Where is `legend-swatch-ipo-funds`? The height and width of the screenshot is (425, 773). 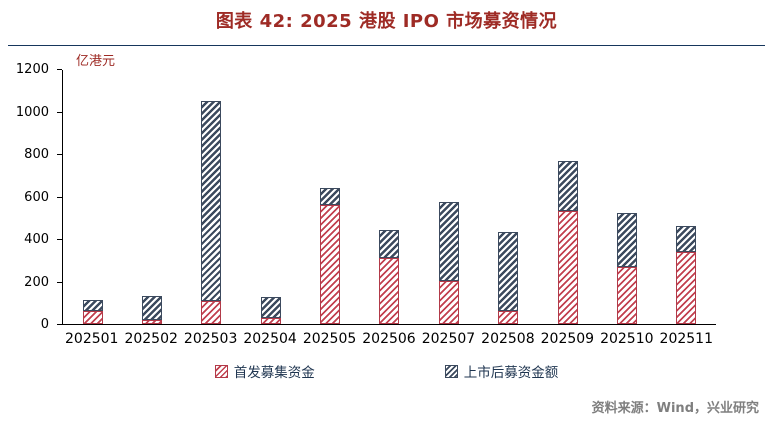
legend-swatch-ipo-funds is located at coordinates (221, 371).